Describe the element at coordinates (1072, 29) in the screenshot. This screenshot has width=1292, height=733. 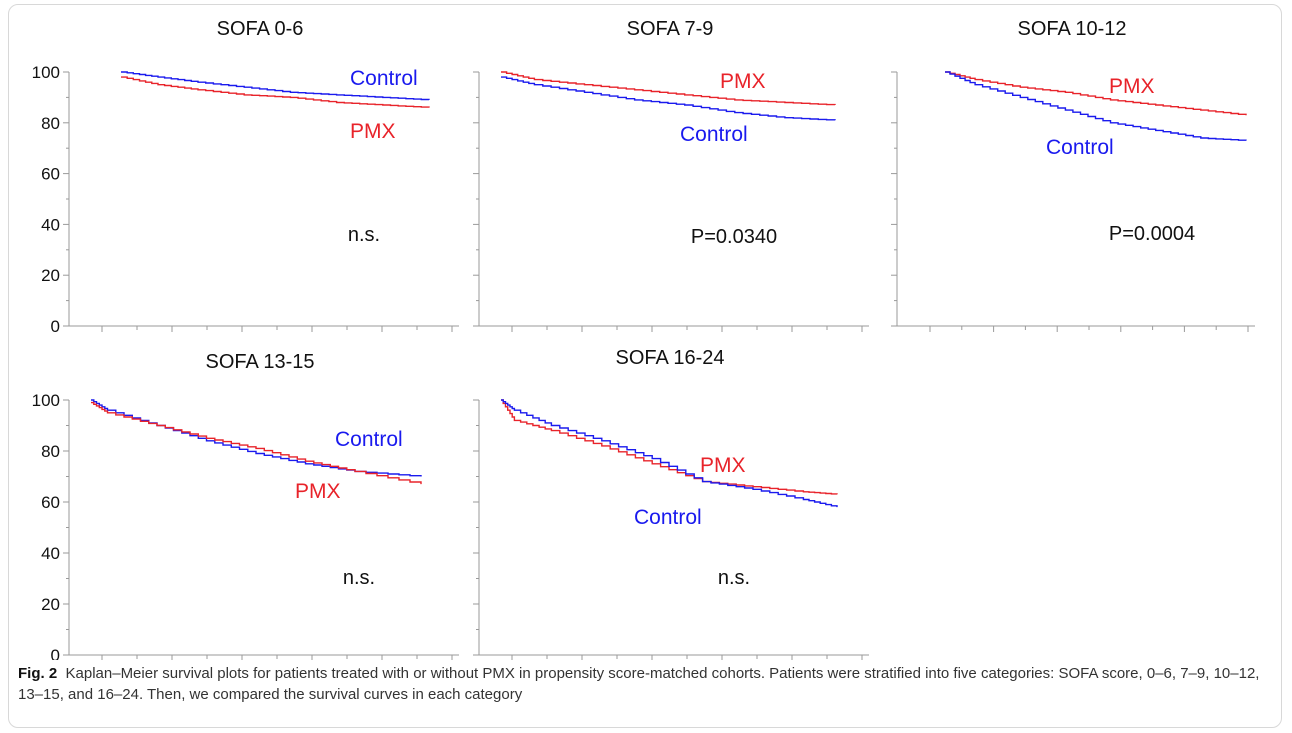
I see `panel-title: SOFA 10-12` at that location.